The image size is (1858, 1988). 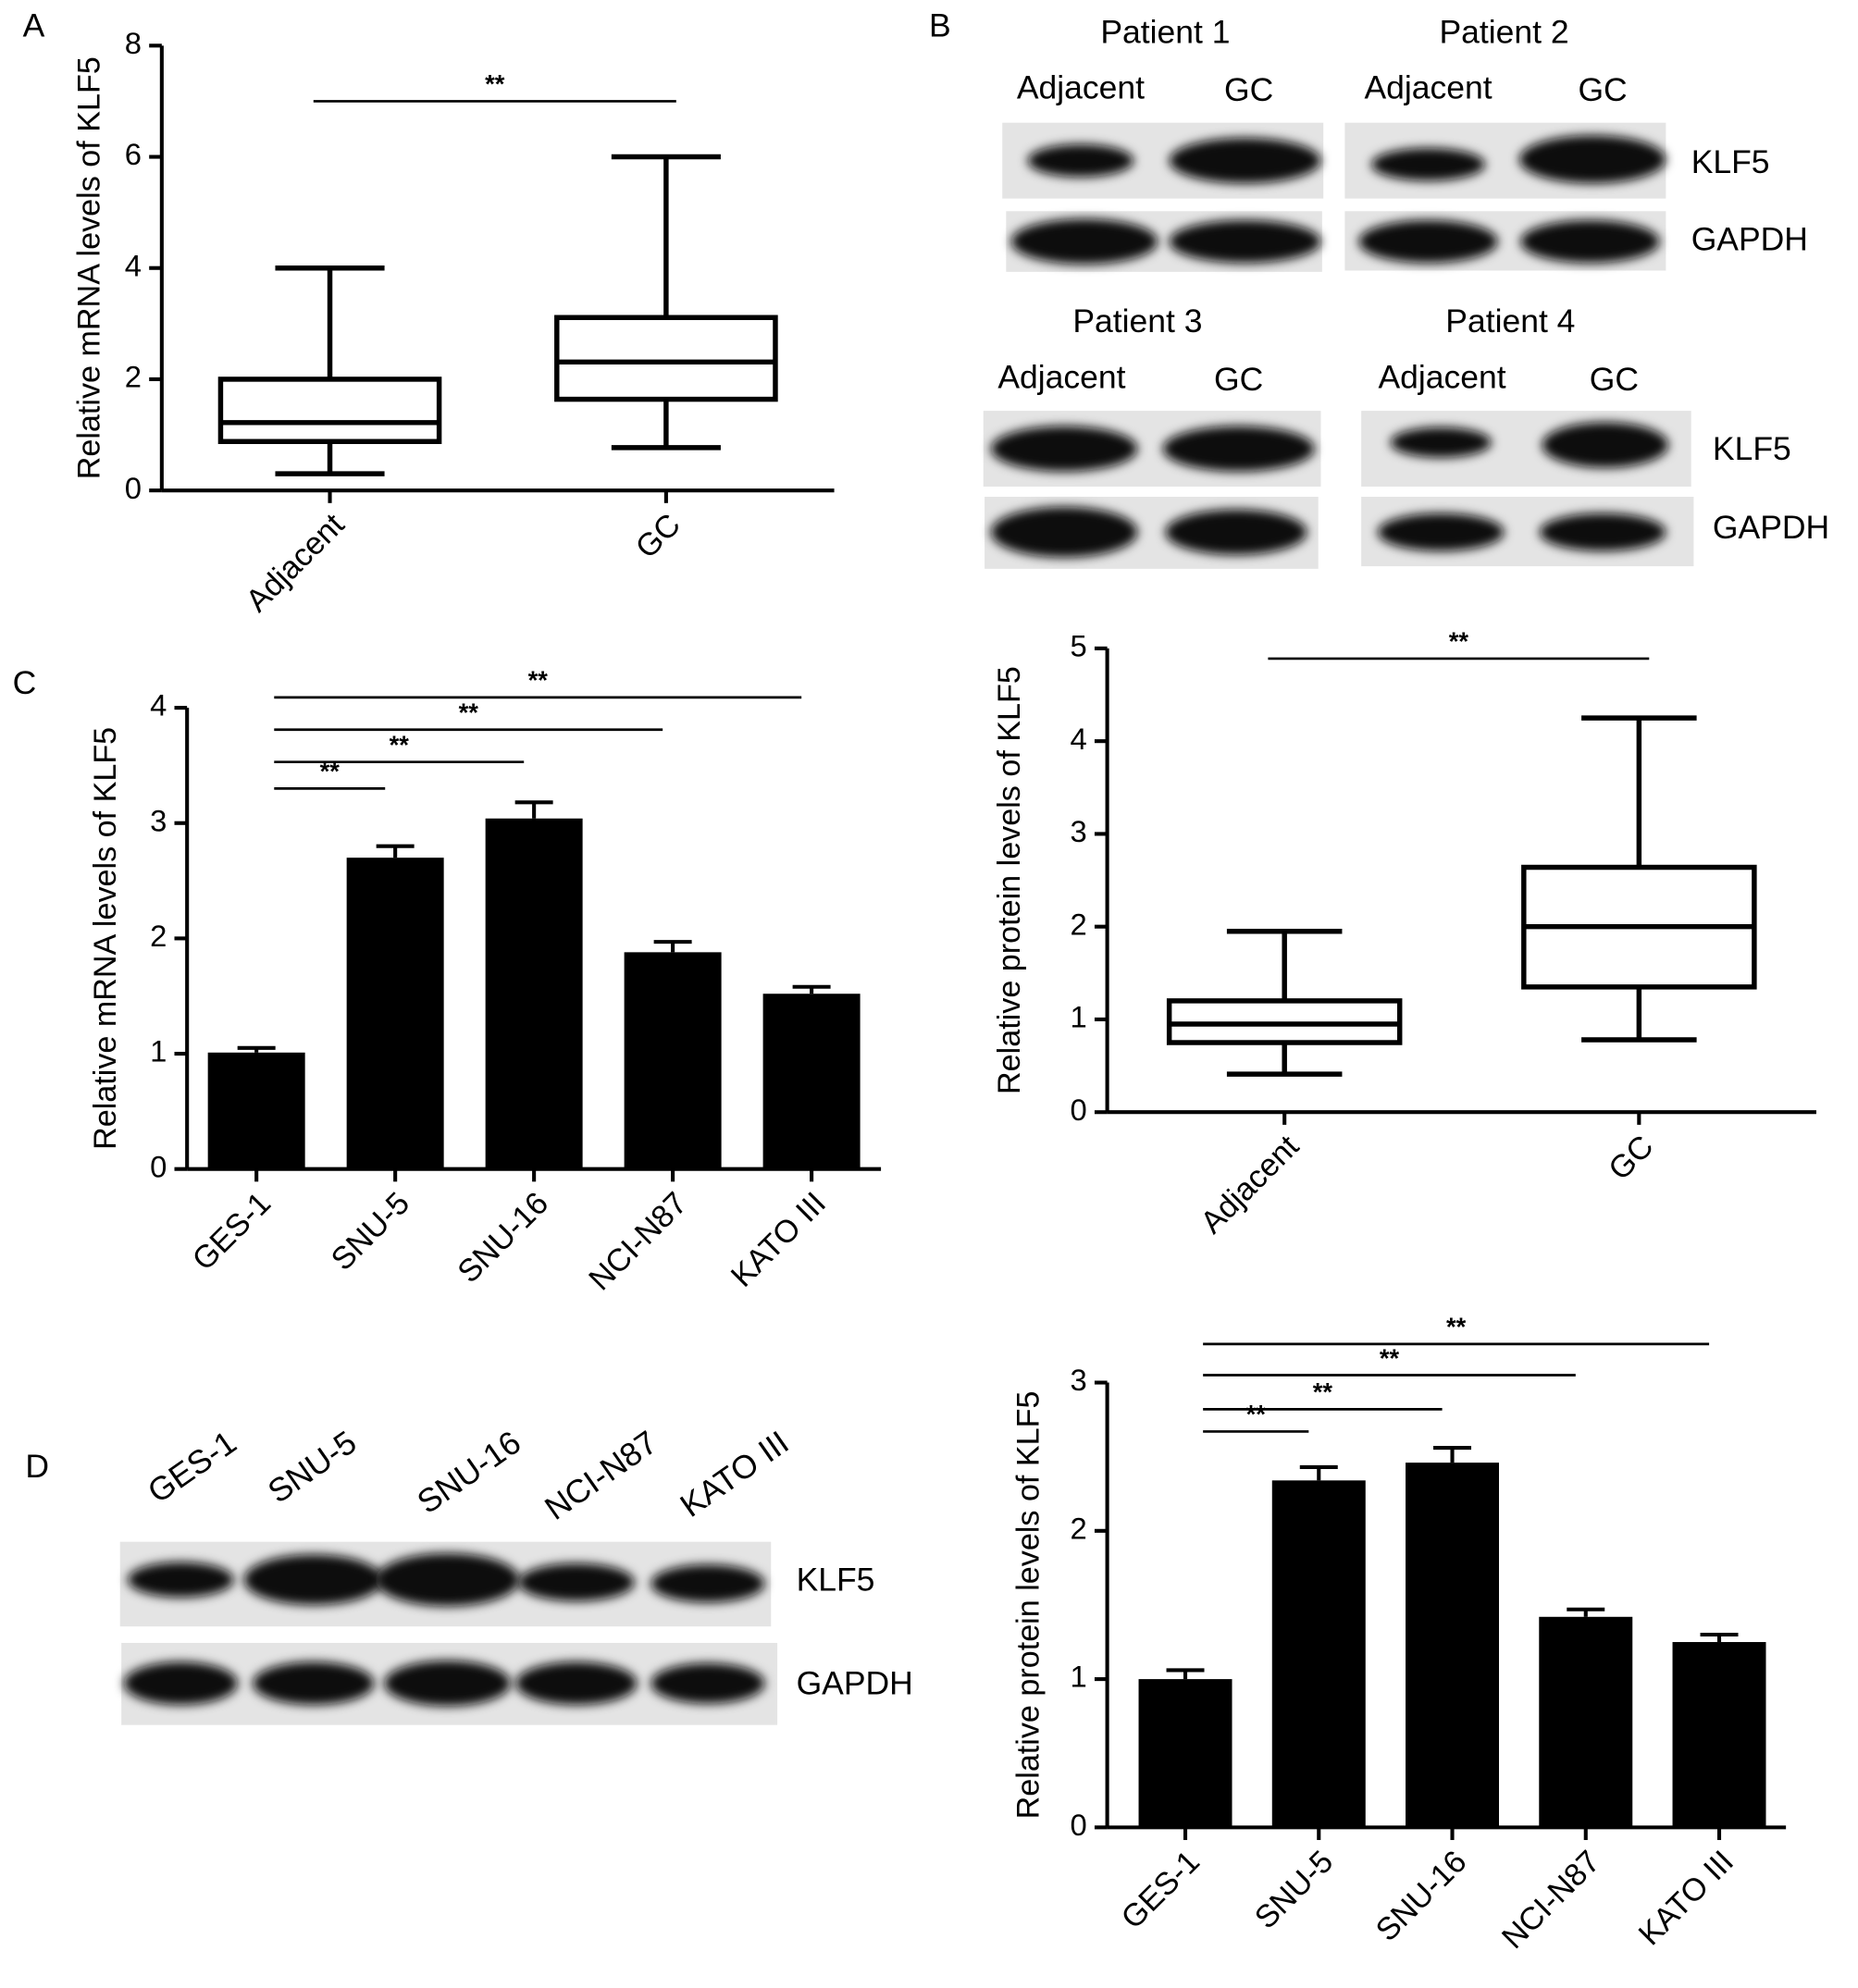 What do you see at coordinates (600, 1475) in the screenshot?
I see `lane-label: NCI-N87` at bounding box center [600, 1475].